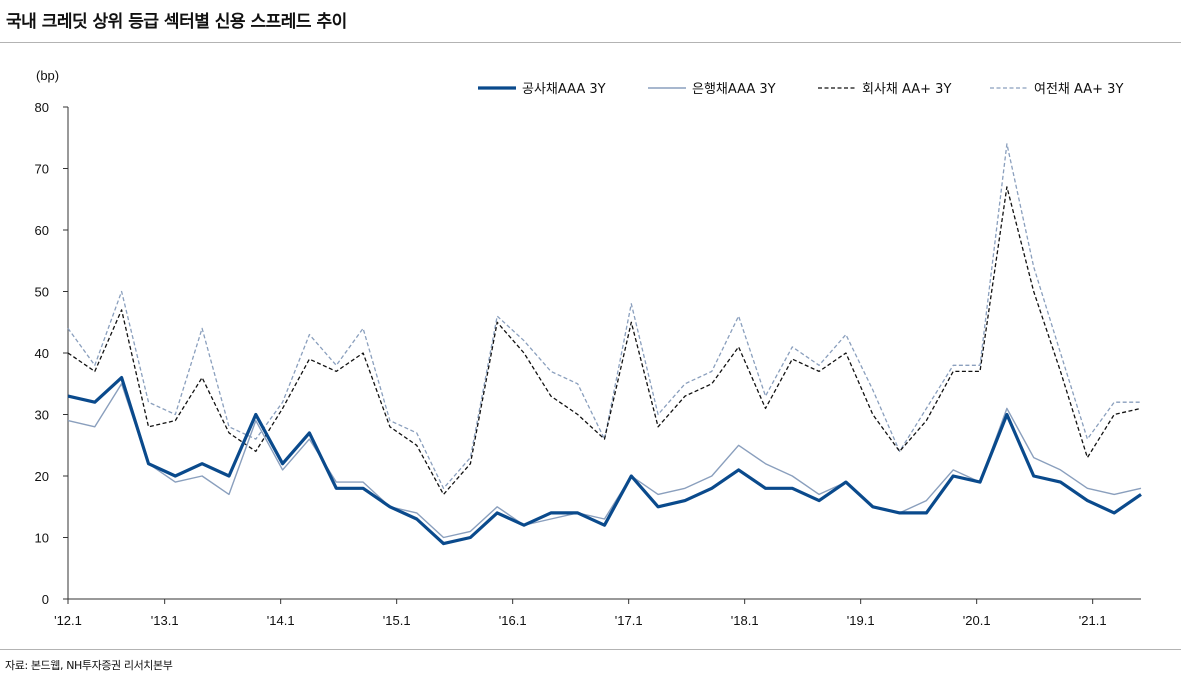 Image resolution: width=1181 pixels, height=679 pixels. I want to click on legend-label-3: 회사채 AA+ 3Y, so click(906, 89).